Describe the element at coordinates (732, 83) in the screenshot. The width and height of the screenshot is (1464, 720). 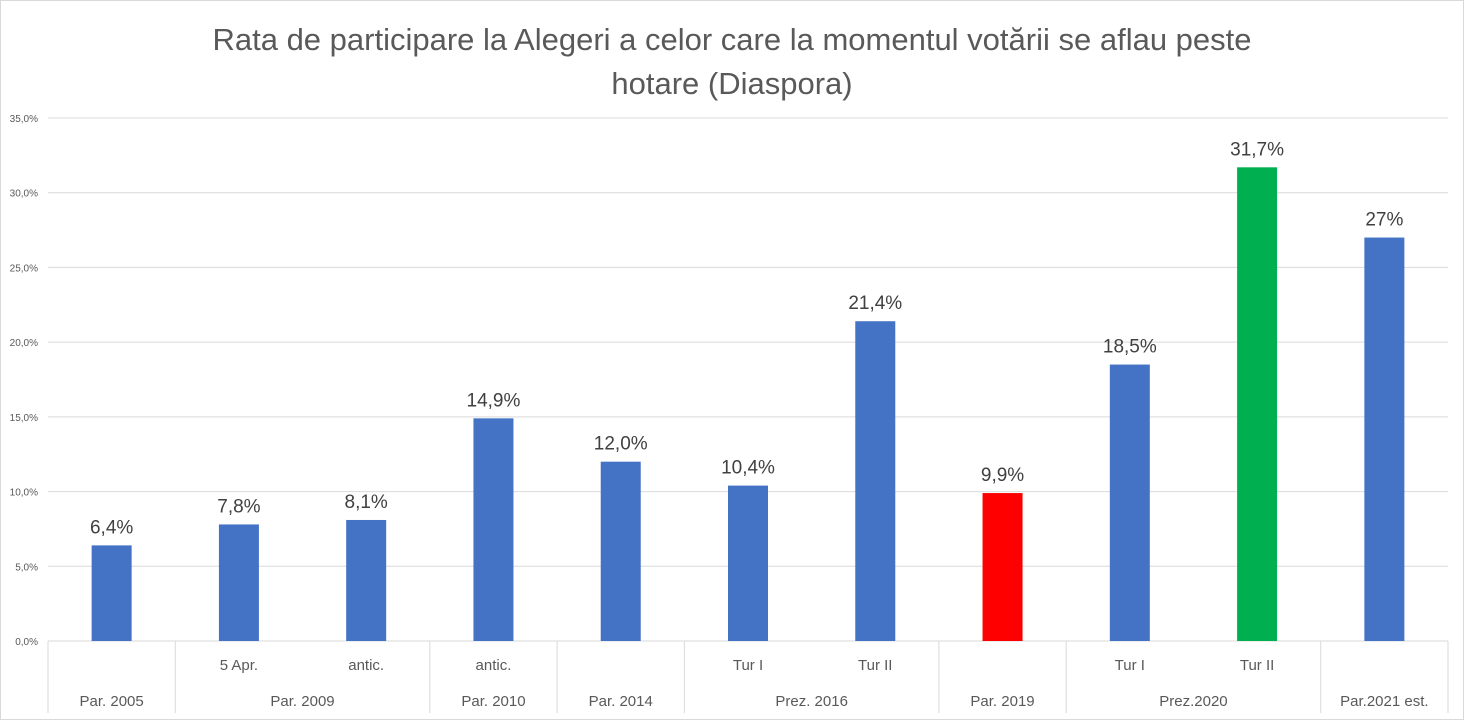
I see `chart-title-line2: hotare (Diaspora)` at that location.